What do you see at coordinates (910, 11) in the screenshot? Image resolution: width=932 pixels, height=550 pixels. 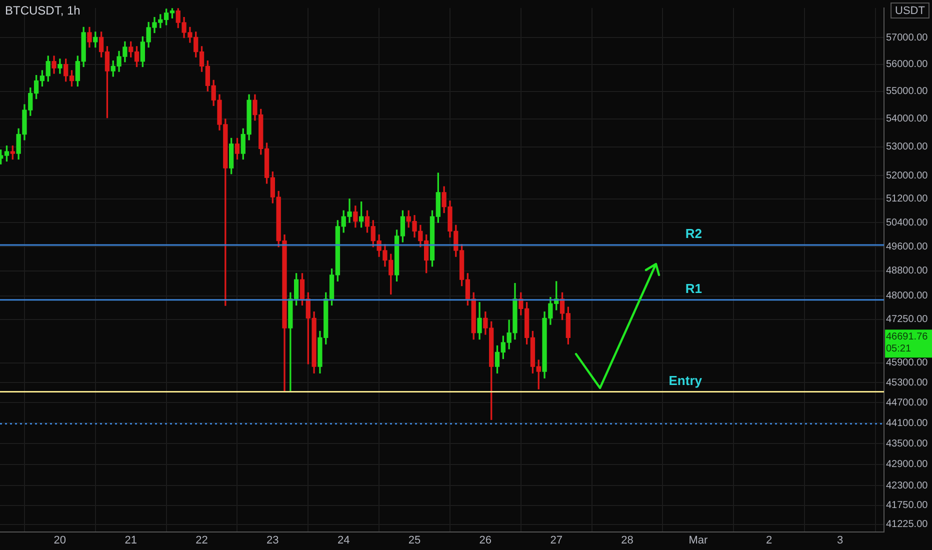 I see `y-axis-title: USDT` at bounding box center [910, 11].